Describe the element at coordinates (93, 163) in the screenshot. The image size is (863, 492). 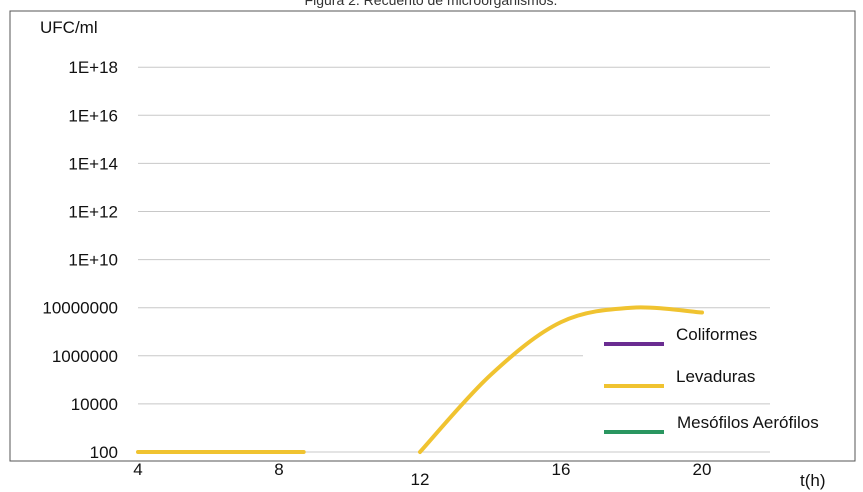
I see `y-tick-label: 1E+14` at that location.